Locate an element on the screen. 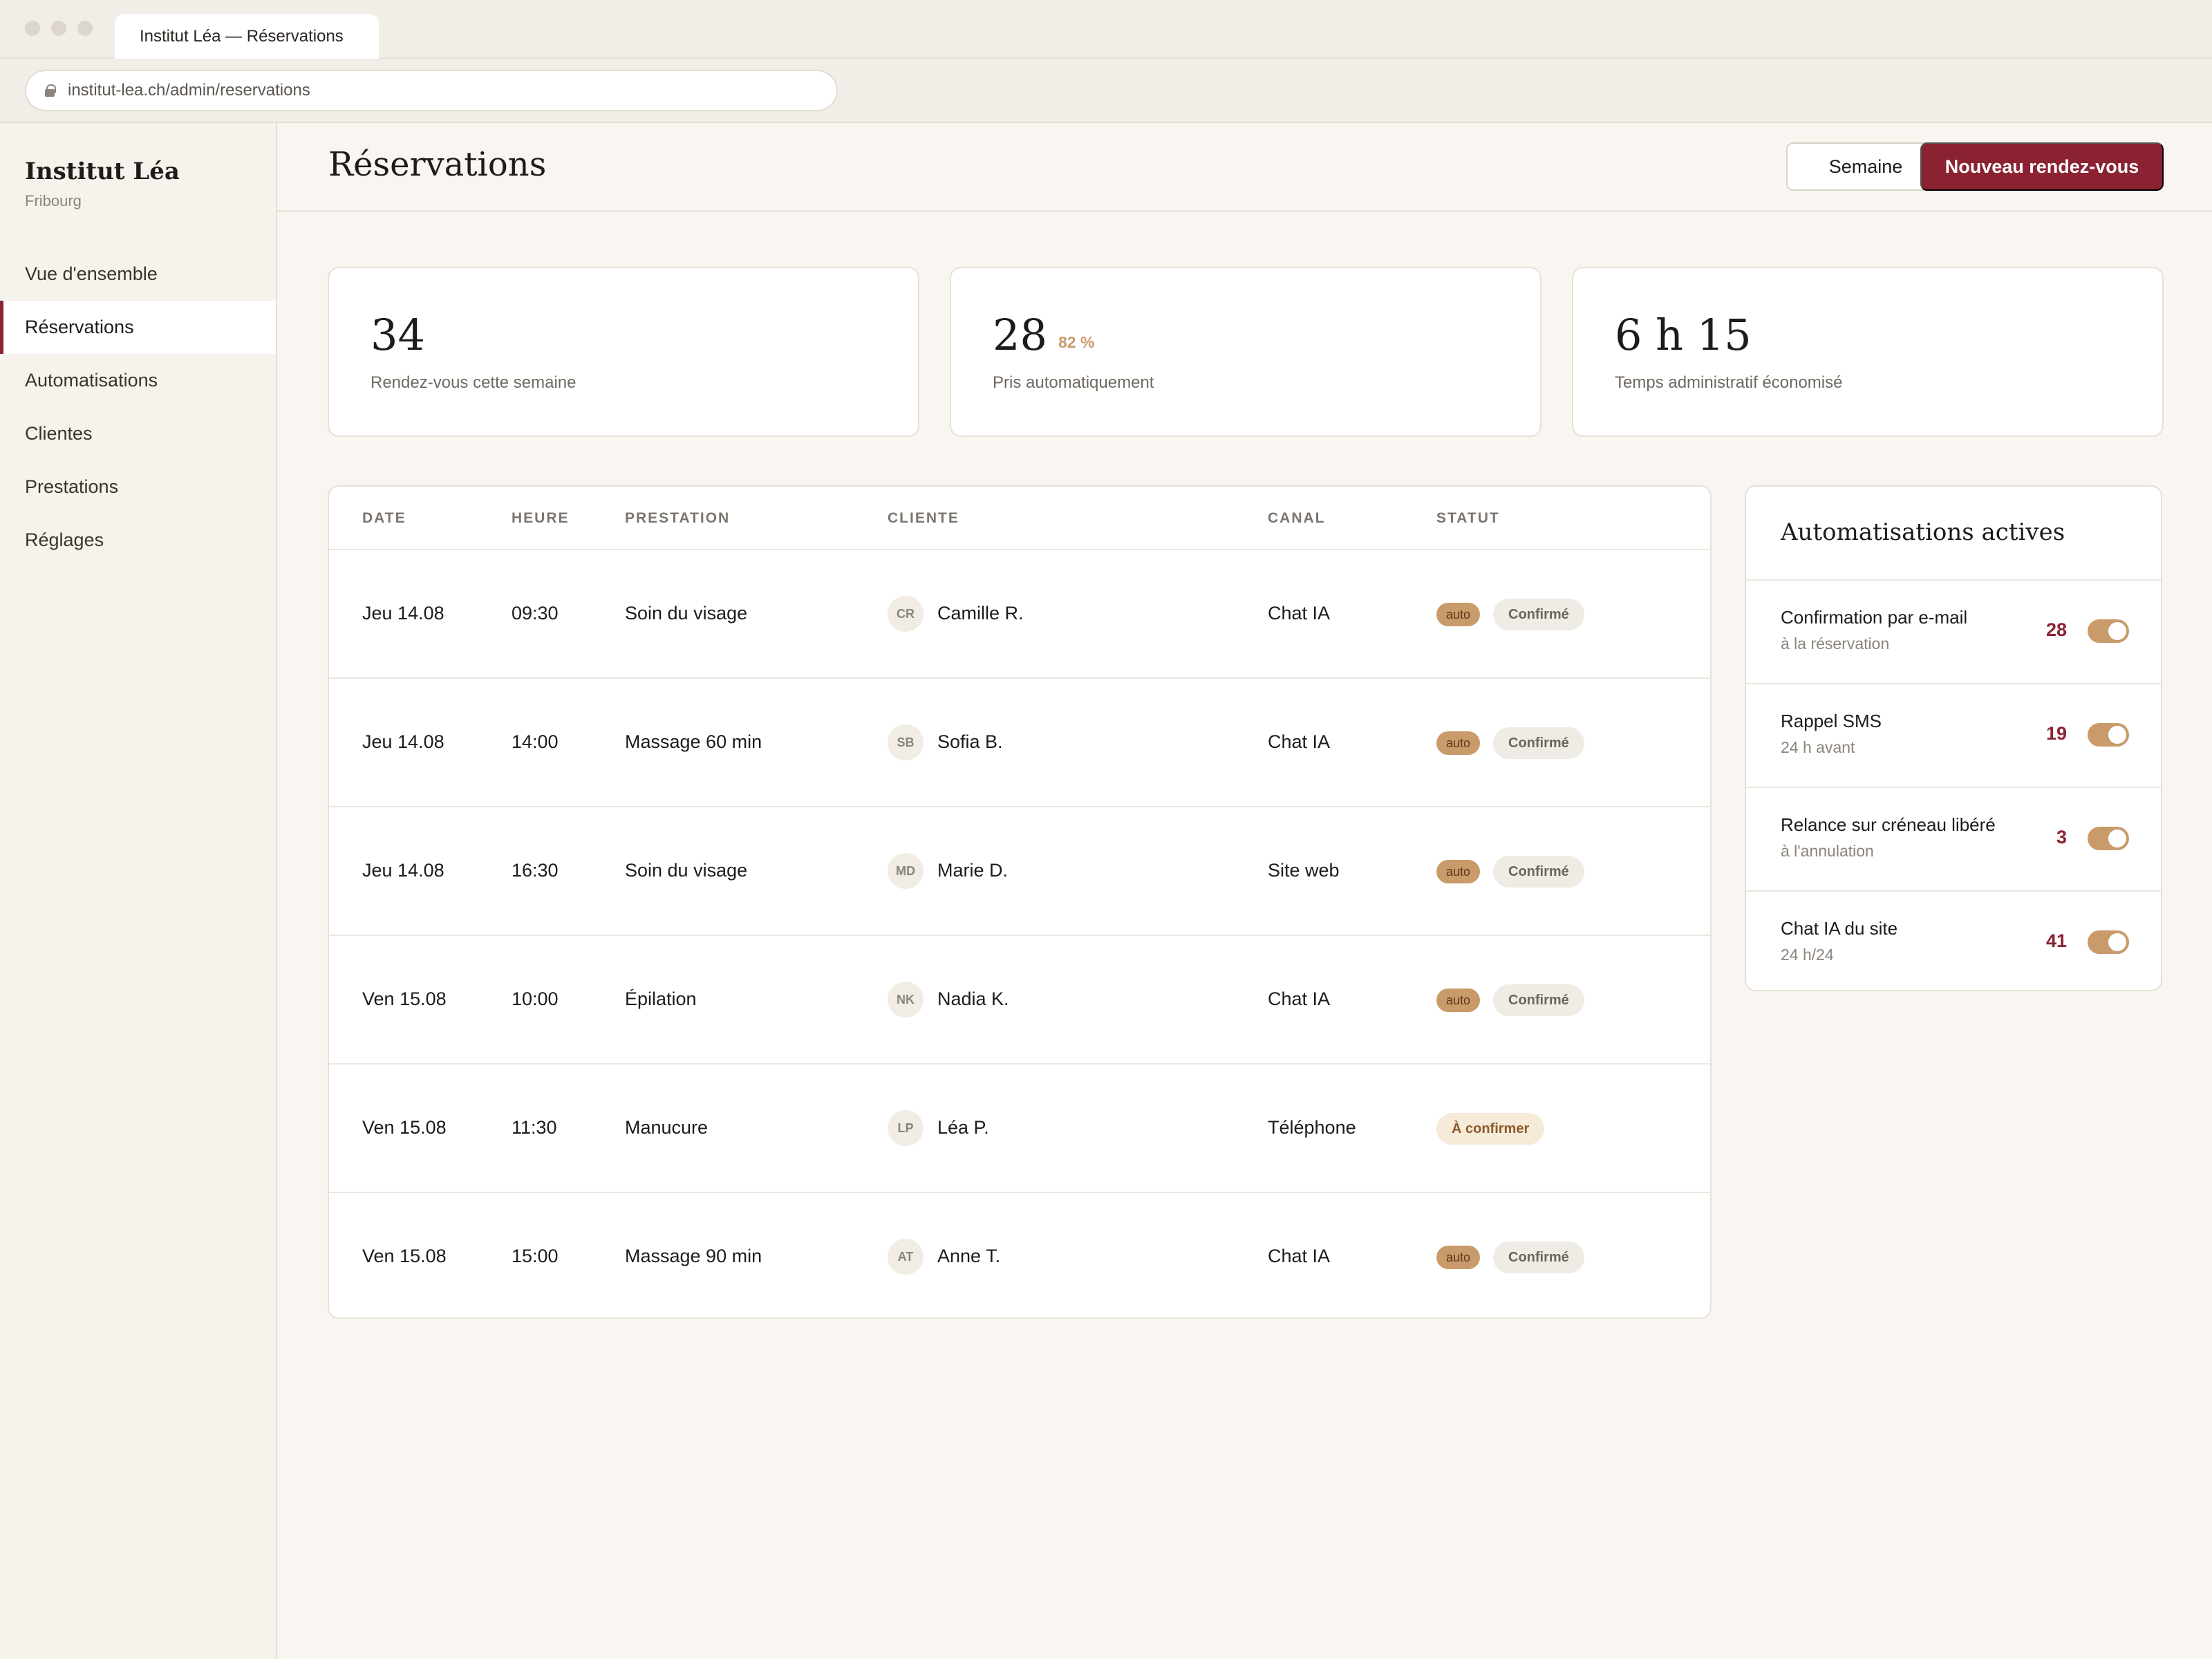 Image resolution: width=2212 pixels, height=1659 pixels. cell-client: Anne T. is located at coordinates (969, 1256).